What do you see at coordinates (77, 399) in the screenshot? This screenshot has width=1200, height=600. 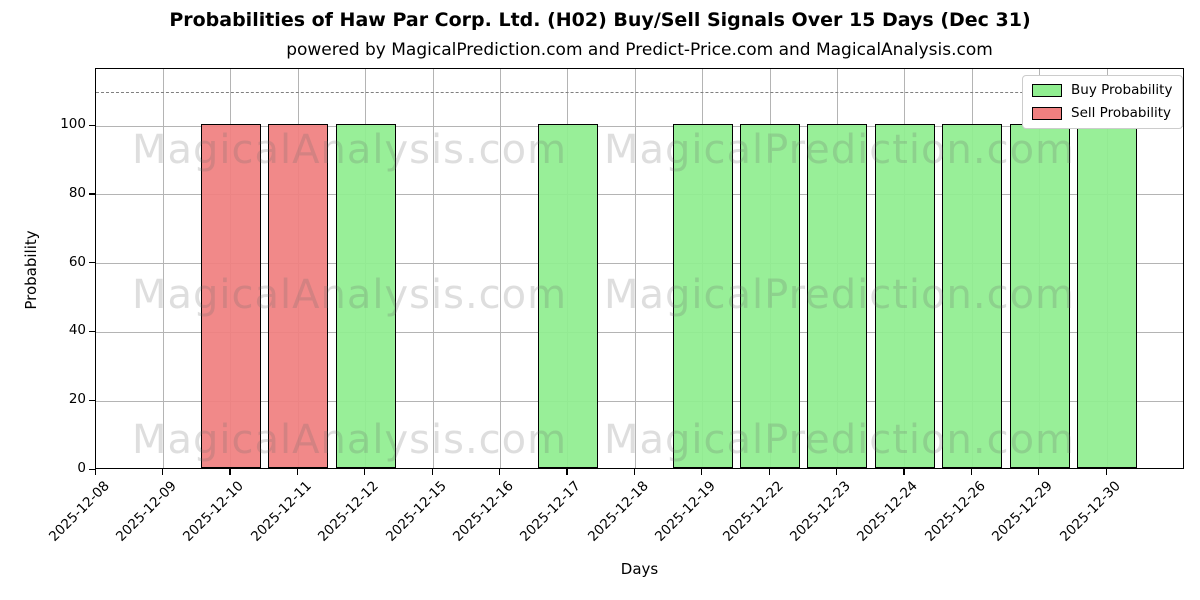 I see `y-tick-label: 20` at bounding box center [77, 399].